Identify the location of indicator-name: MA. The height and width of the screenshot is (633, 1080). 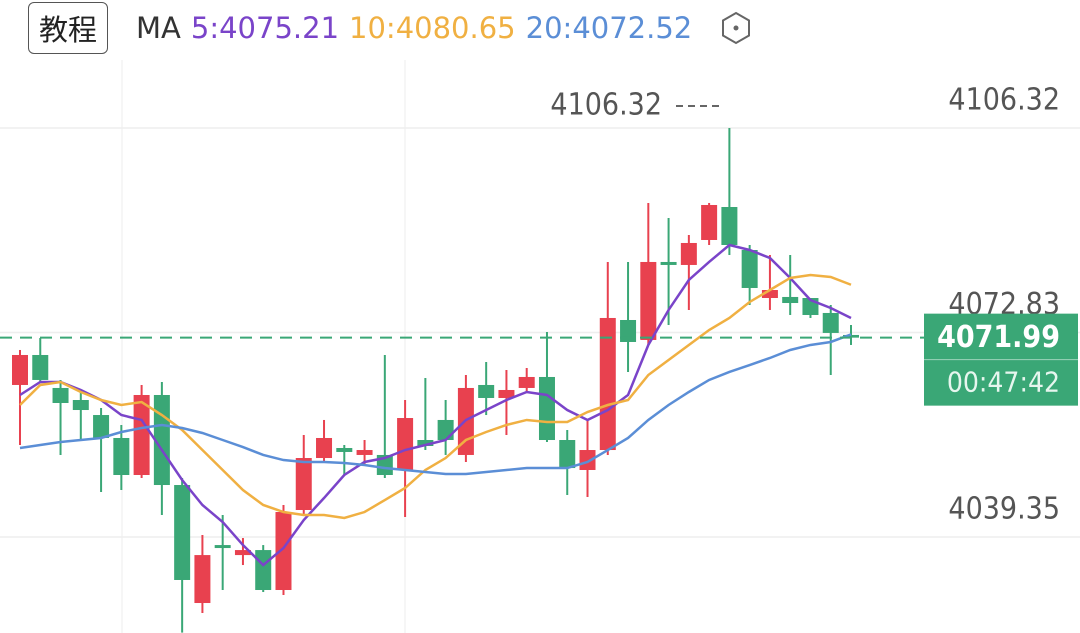
(158, 28).